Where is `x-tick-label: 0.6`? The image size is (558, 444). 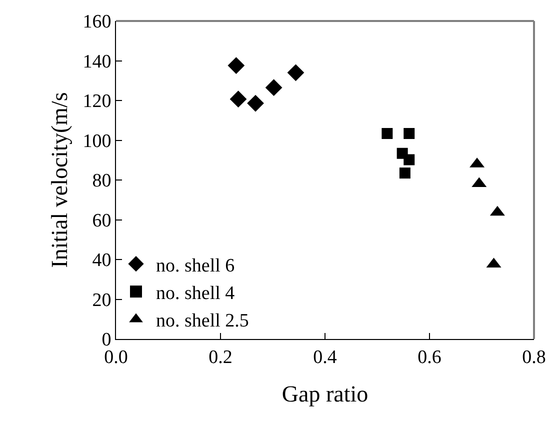
x-tick-label: 0.6 is located at coordinates (430, 357).